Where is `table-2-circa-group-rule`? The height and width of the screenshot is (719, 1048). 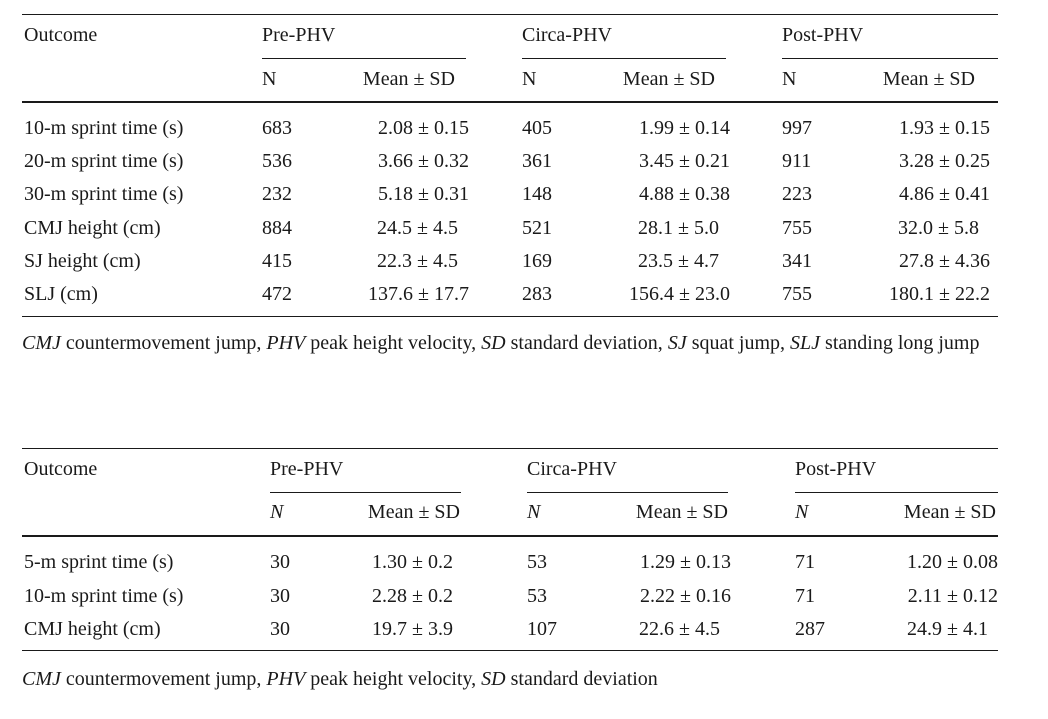 table-2-circa-group-rule is located at coordinates (627, 492).